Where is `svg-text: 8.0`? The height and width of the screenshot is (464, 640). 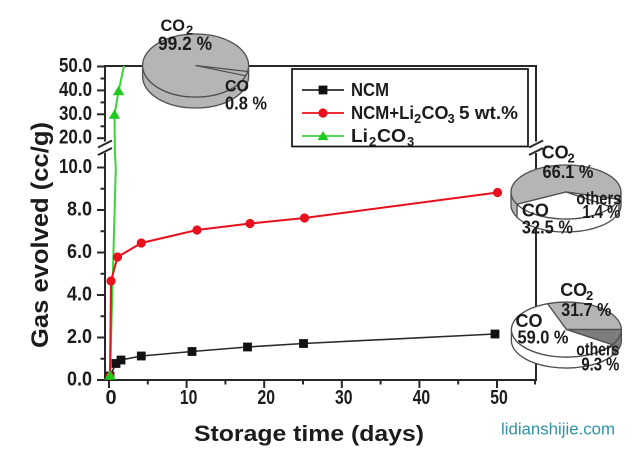 svg-text: 8.0 is located at coordinates (79, 210).